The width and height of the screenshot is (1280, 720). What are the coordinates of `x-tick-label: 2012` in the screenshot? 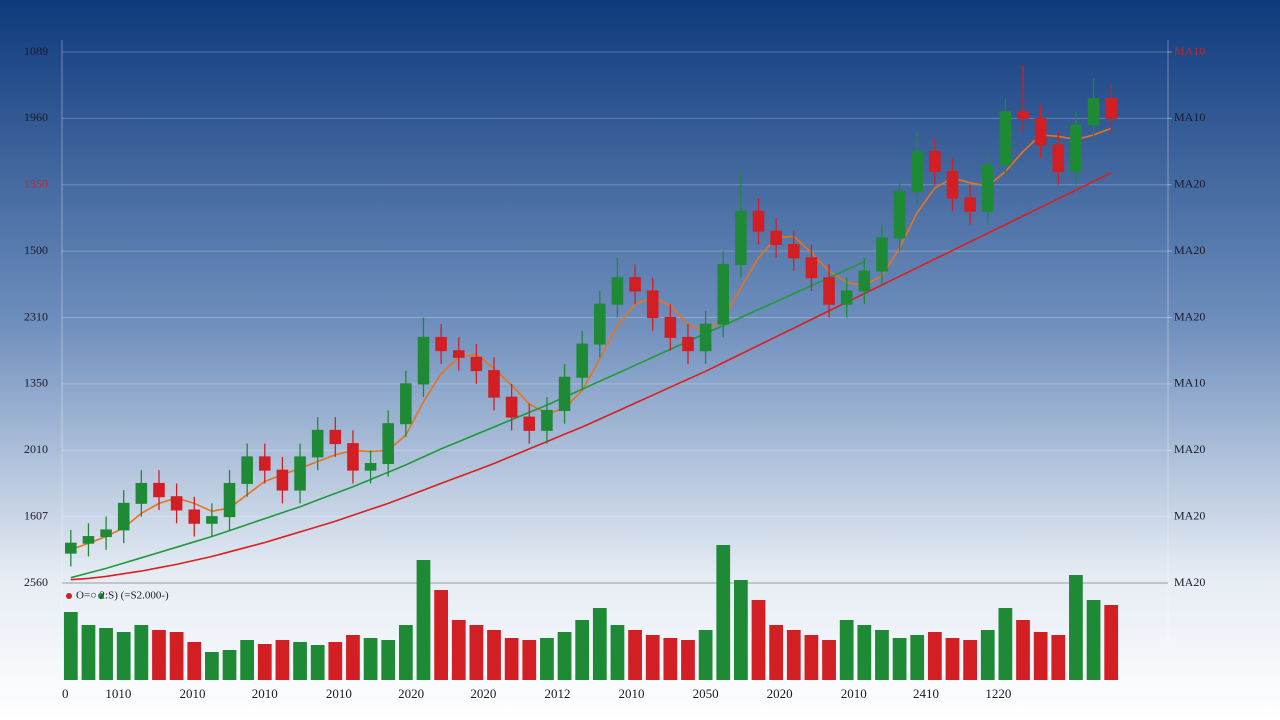 It's located at (557, 693).